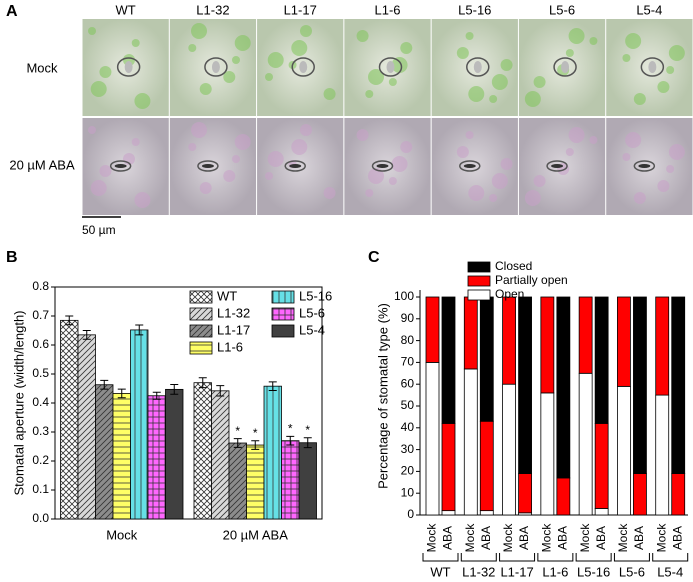  Describe the element at coordinates (408, 383) in the screenshot. I see `y-tick-label: 60` at that location.